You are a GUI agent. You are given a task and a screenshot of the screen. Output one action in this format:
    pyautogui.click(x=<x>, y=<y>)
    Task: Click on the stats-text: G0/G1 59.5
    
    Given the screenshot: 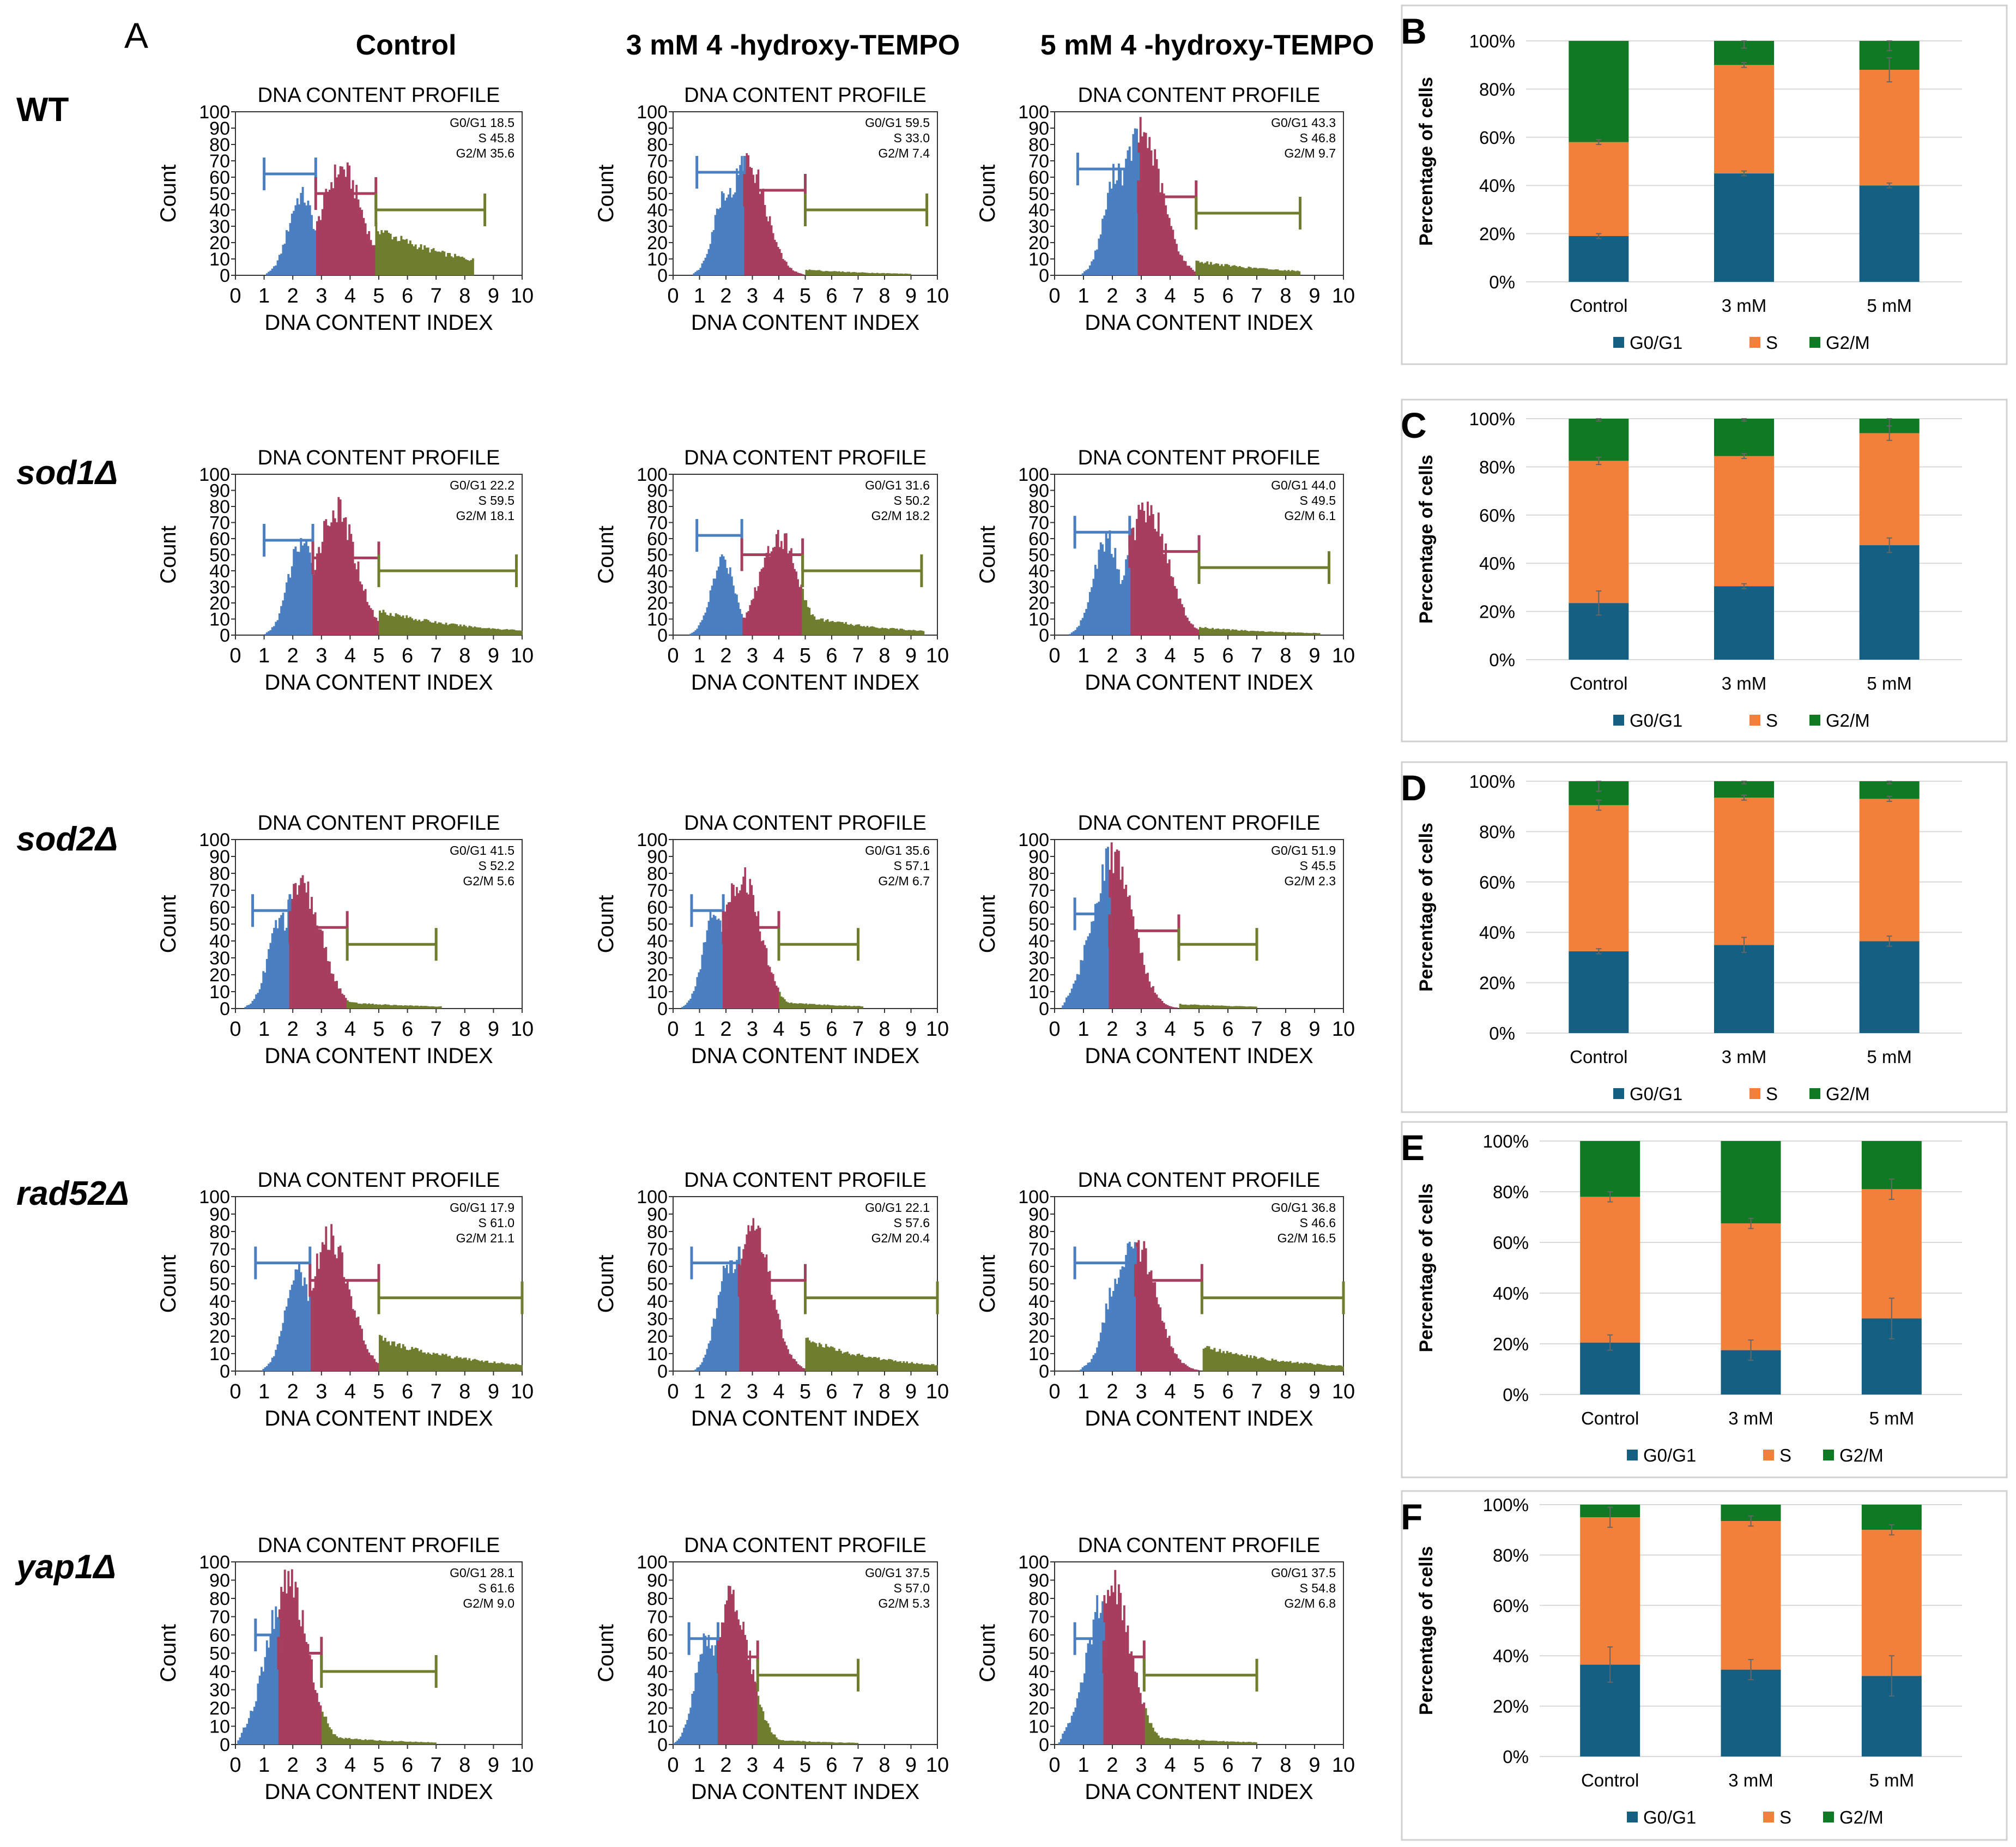 What is the action you would take?
    pyautogui.click(x=897, y=123)
    